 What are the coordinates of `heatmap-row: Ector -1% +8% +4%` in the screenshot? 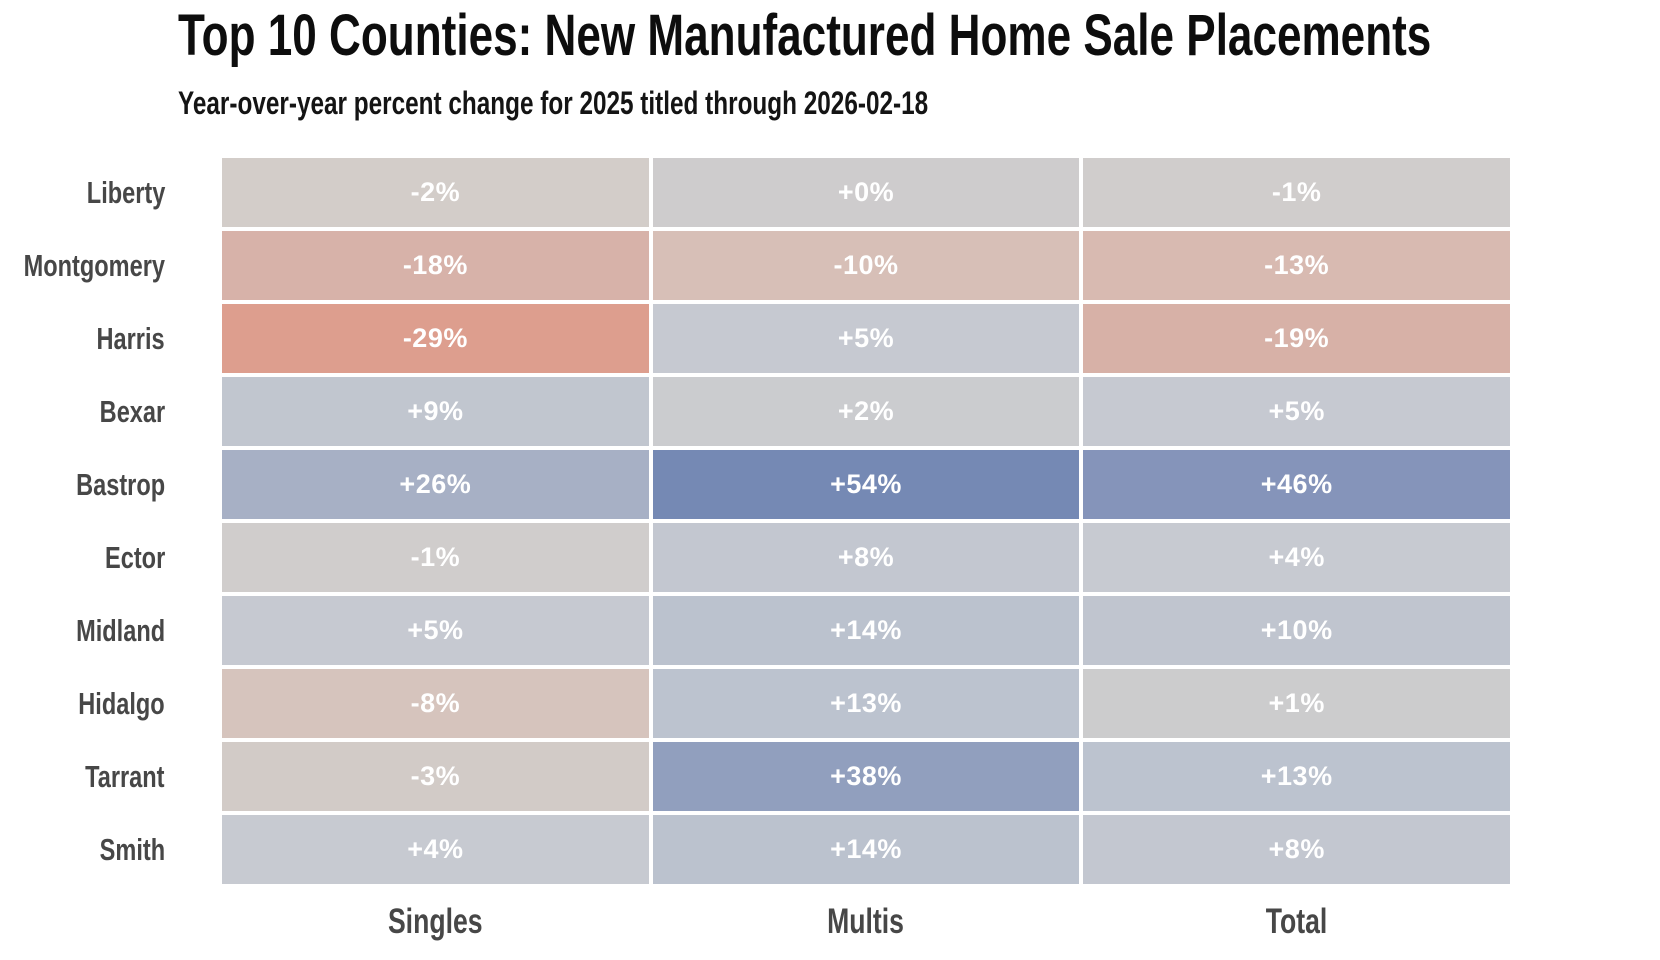 It's located at (830, 557).